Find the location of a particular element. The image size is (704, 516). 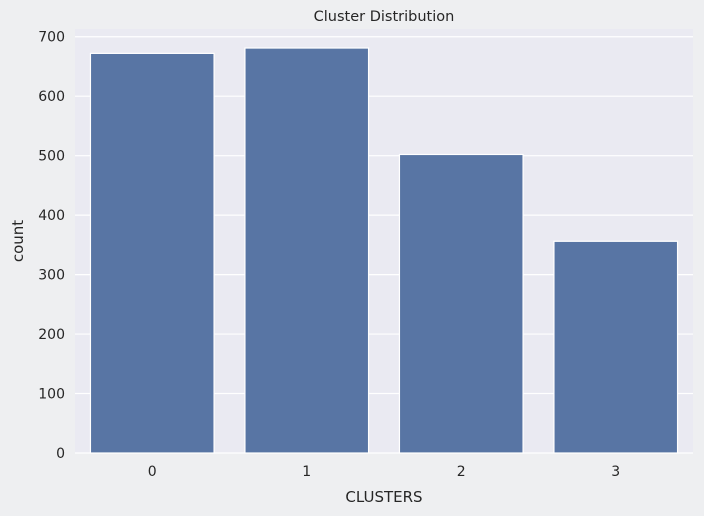

chart-title: Cluster Distribution is located at coordinates (384, 17).